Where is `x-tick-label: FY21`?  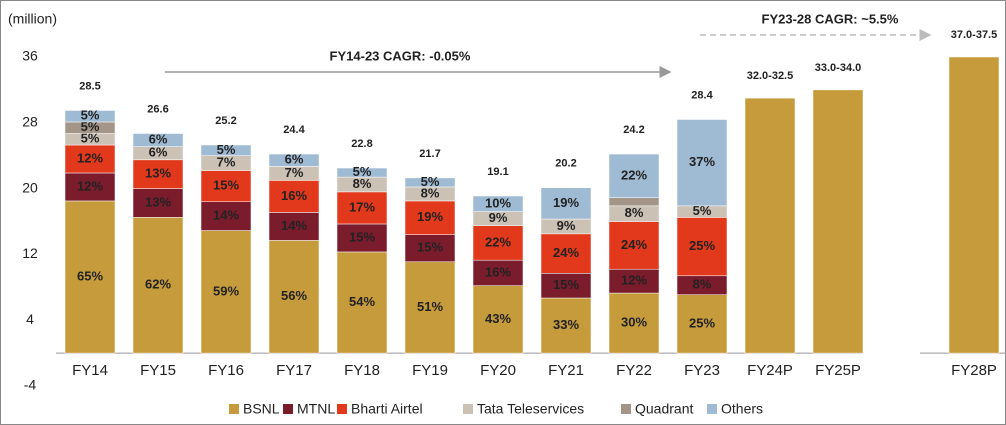 x-tick-label: FY21 is located at coordinates (566, 370).